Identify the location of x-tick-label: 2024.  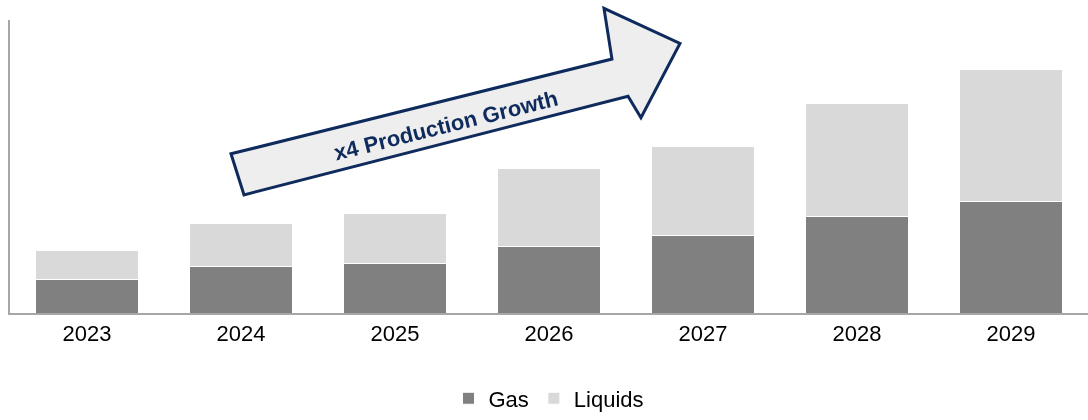
(241, 334).